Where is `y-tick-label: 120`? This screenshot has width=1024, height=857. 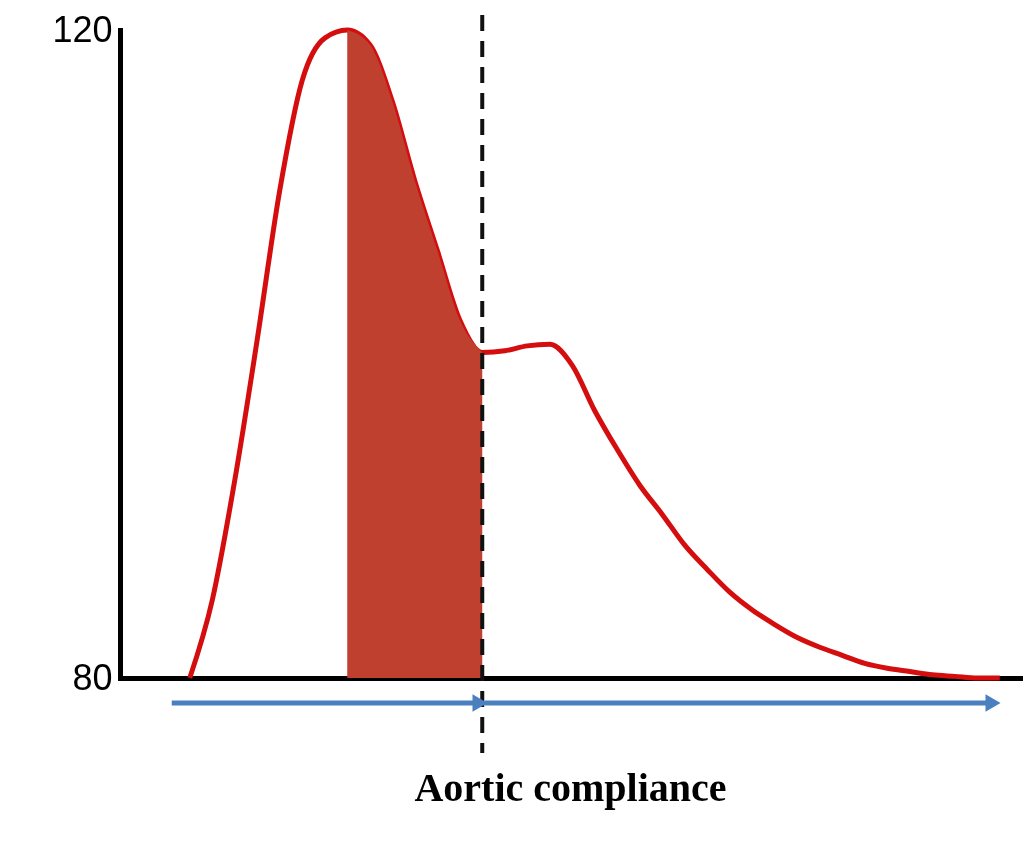 y-tick-label: 120 is located at coordinates (82, 29).